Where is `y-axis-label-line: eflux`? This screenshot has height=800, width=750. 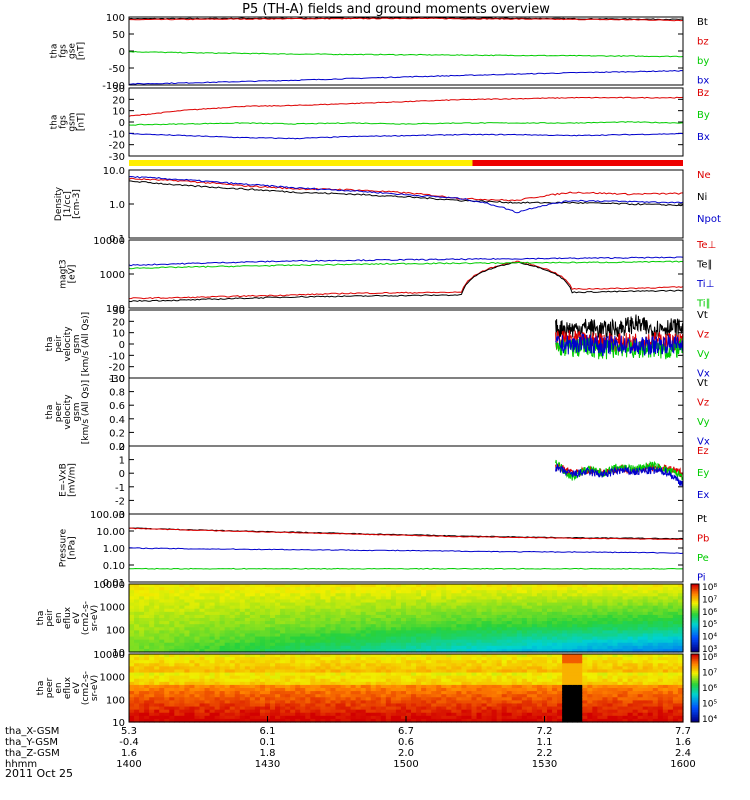 y-axis-label-line: eflux is located at coordinates (68, 687).